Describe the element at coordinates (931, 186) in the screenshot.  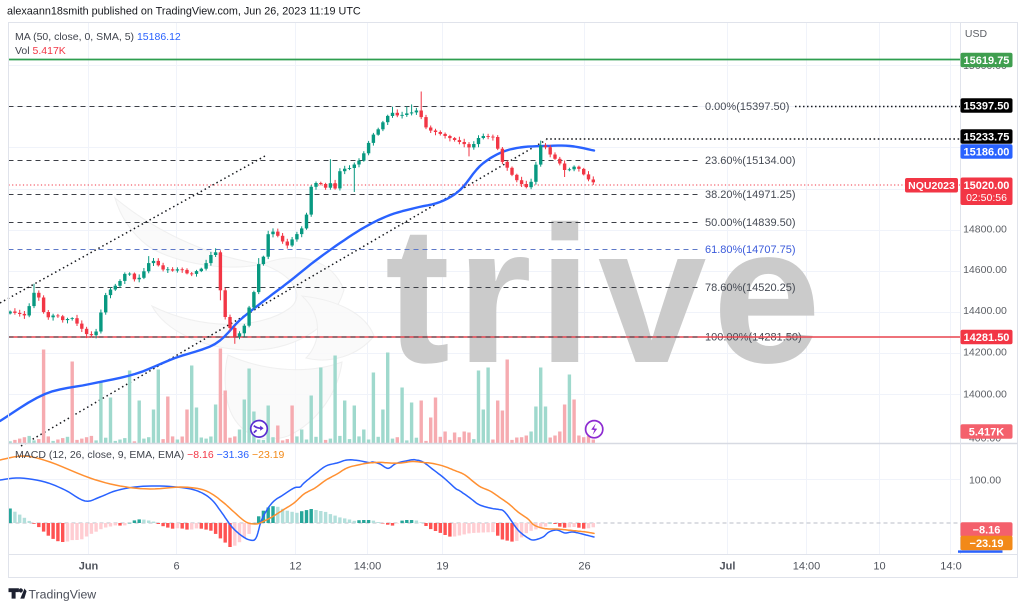
I see `svg-text: NQU2023` at that location.